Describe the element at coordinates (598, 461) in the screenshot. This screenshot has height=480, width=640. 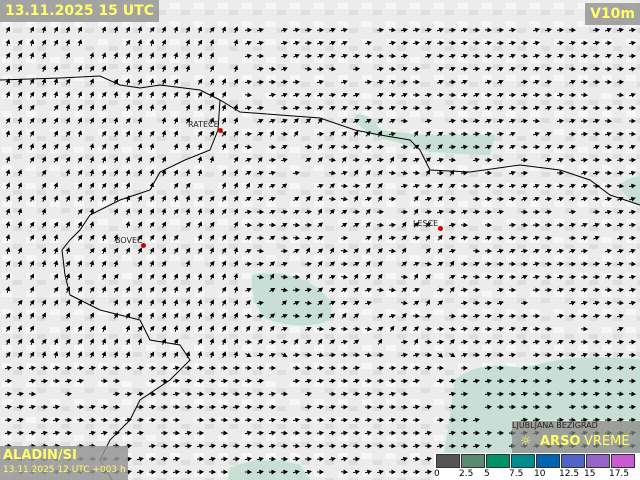
I see `legend-swatch` at that location.